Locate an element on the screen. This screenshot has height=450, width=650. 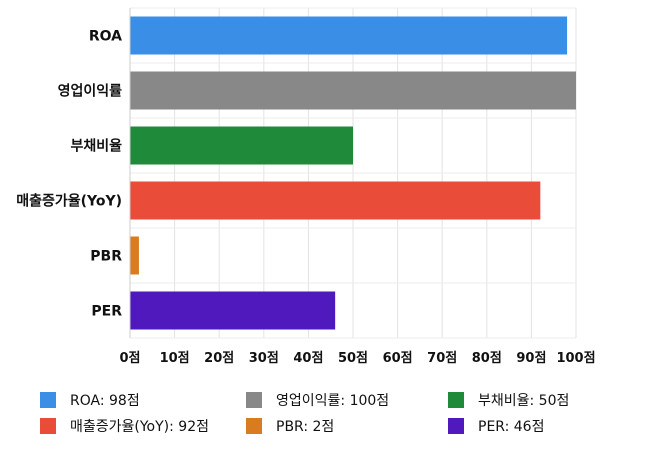
legend-label-roa: ROA: 98점 is located at coordinates (105, 401).